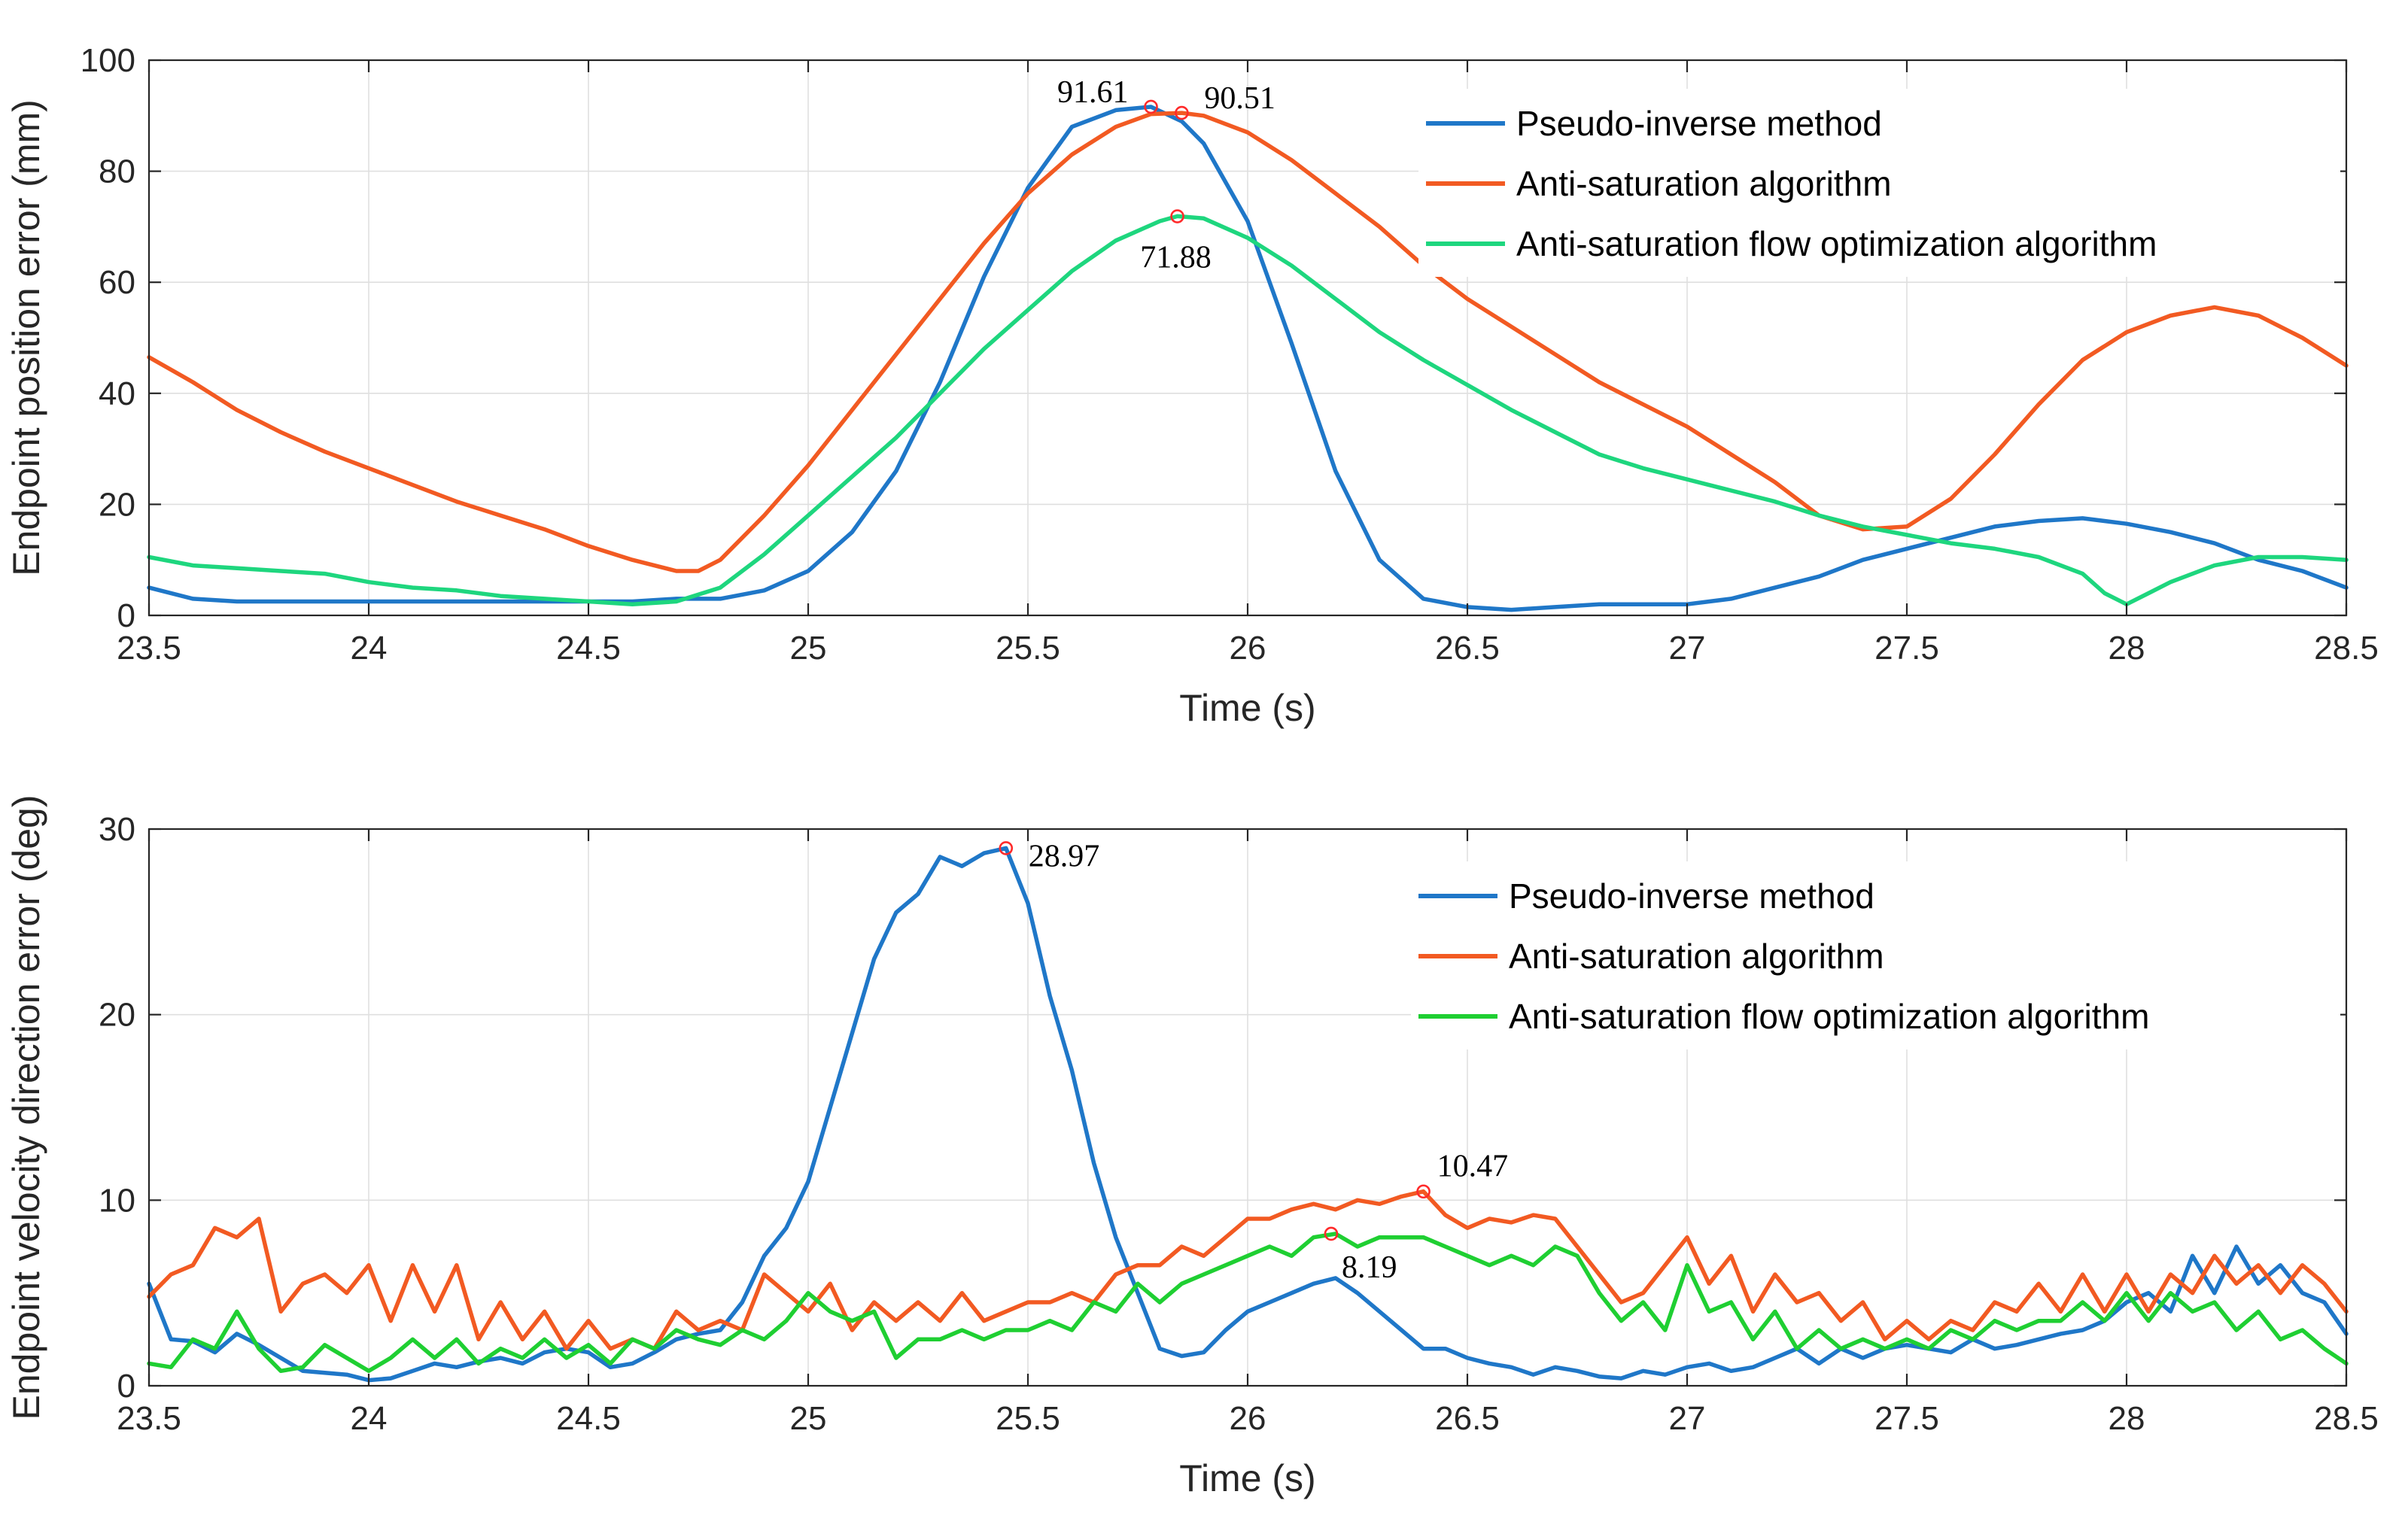 This screenshot has height=1540, width=2405. What do you see at coordinates (117, 393) in the screenshot?
I see `y-tick-label: 40` at bounding box center [117, 393].